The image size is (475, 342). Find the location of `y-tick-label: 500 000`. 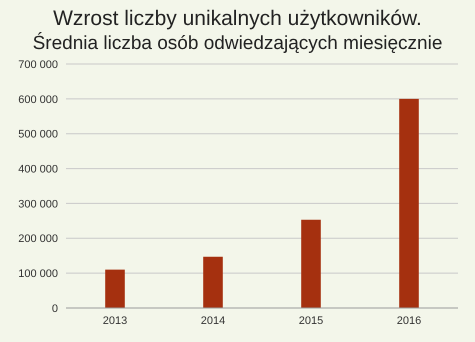

y-tick-label: 500 000 is located at coordinates (38, 134).